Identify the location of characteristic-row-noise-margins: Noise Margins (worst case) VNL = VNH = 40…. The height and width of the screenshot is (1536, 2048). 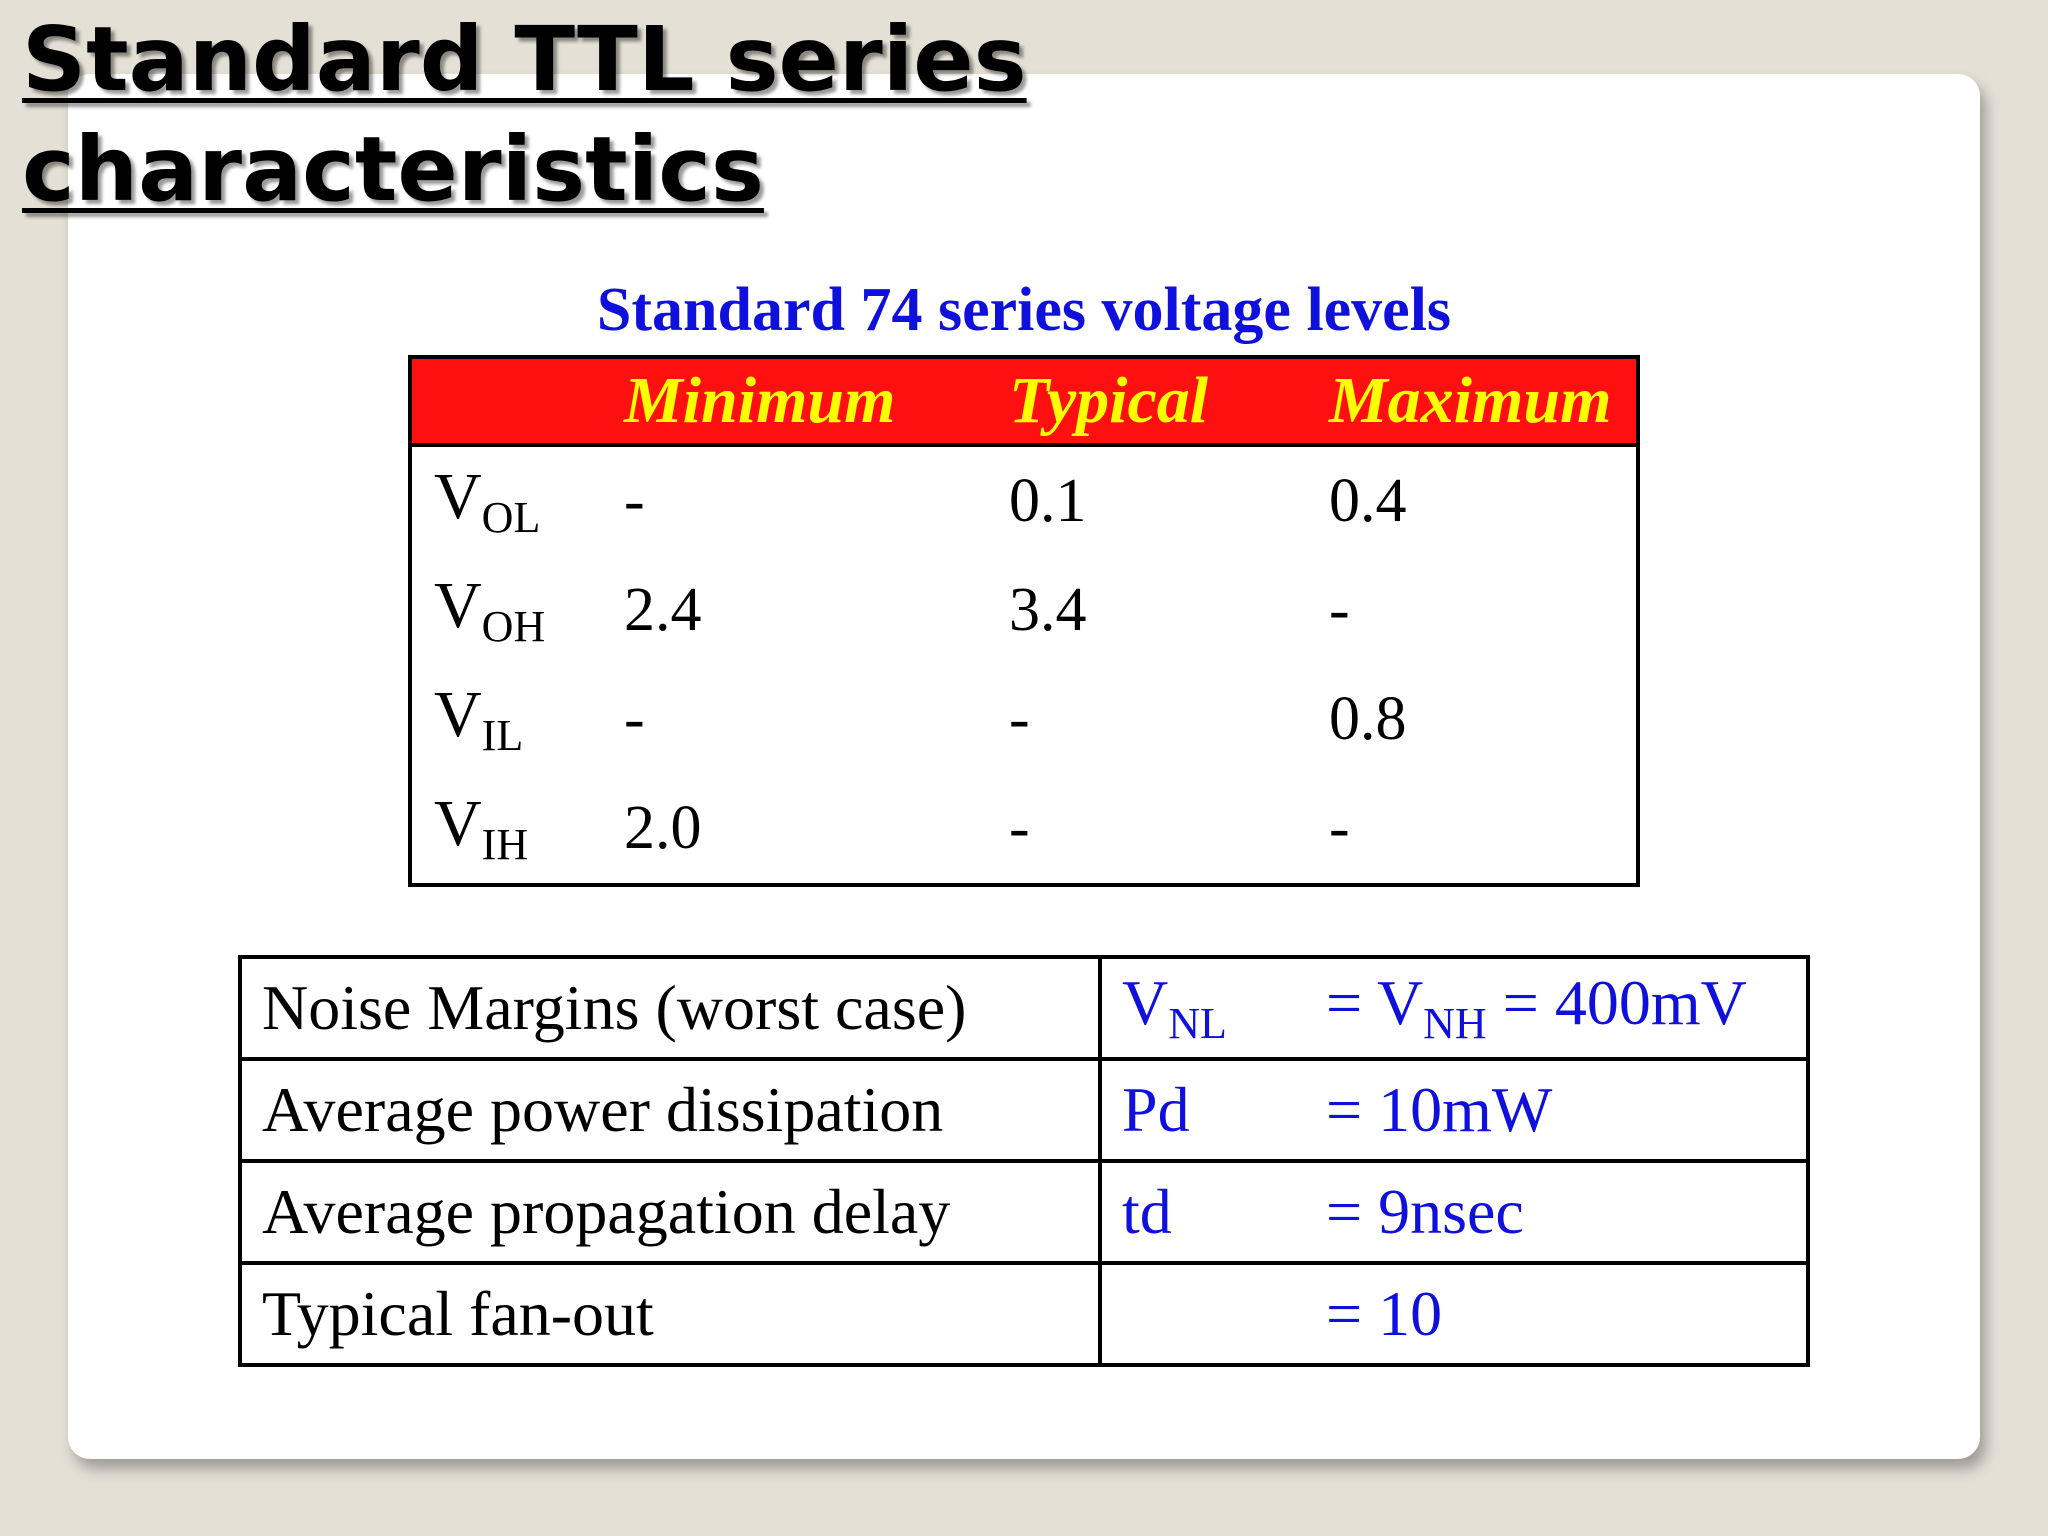
(1024, 1008).